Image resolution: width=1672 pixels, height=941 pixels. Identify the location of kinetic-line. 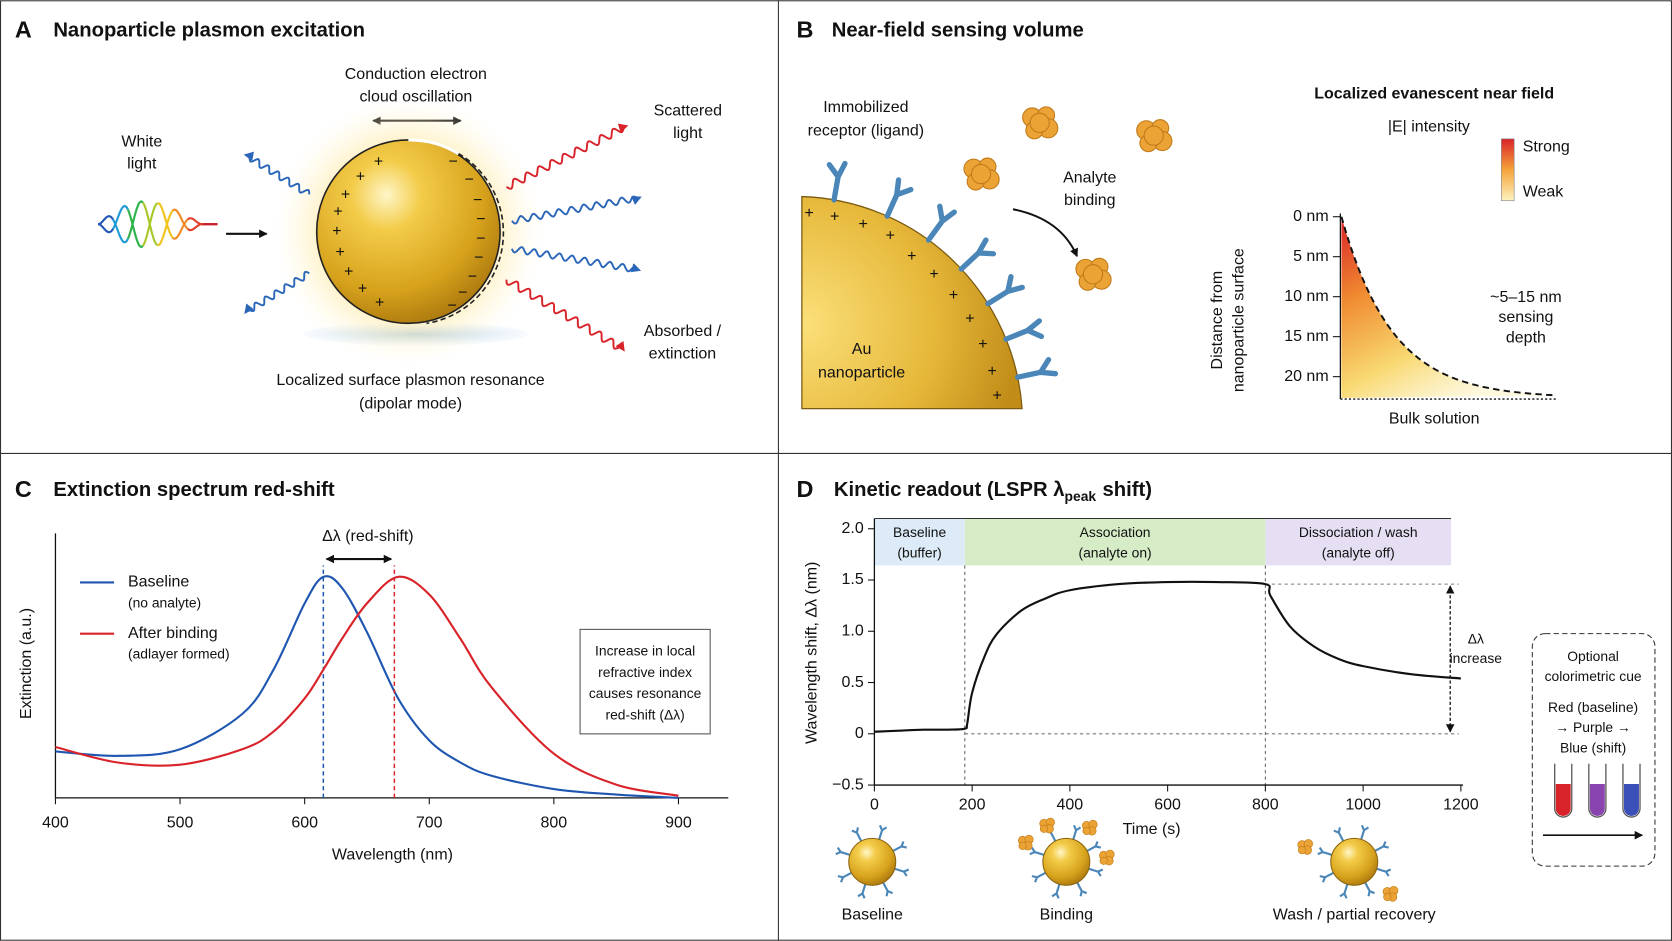
(1167, 656).